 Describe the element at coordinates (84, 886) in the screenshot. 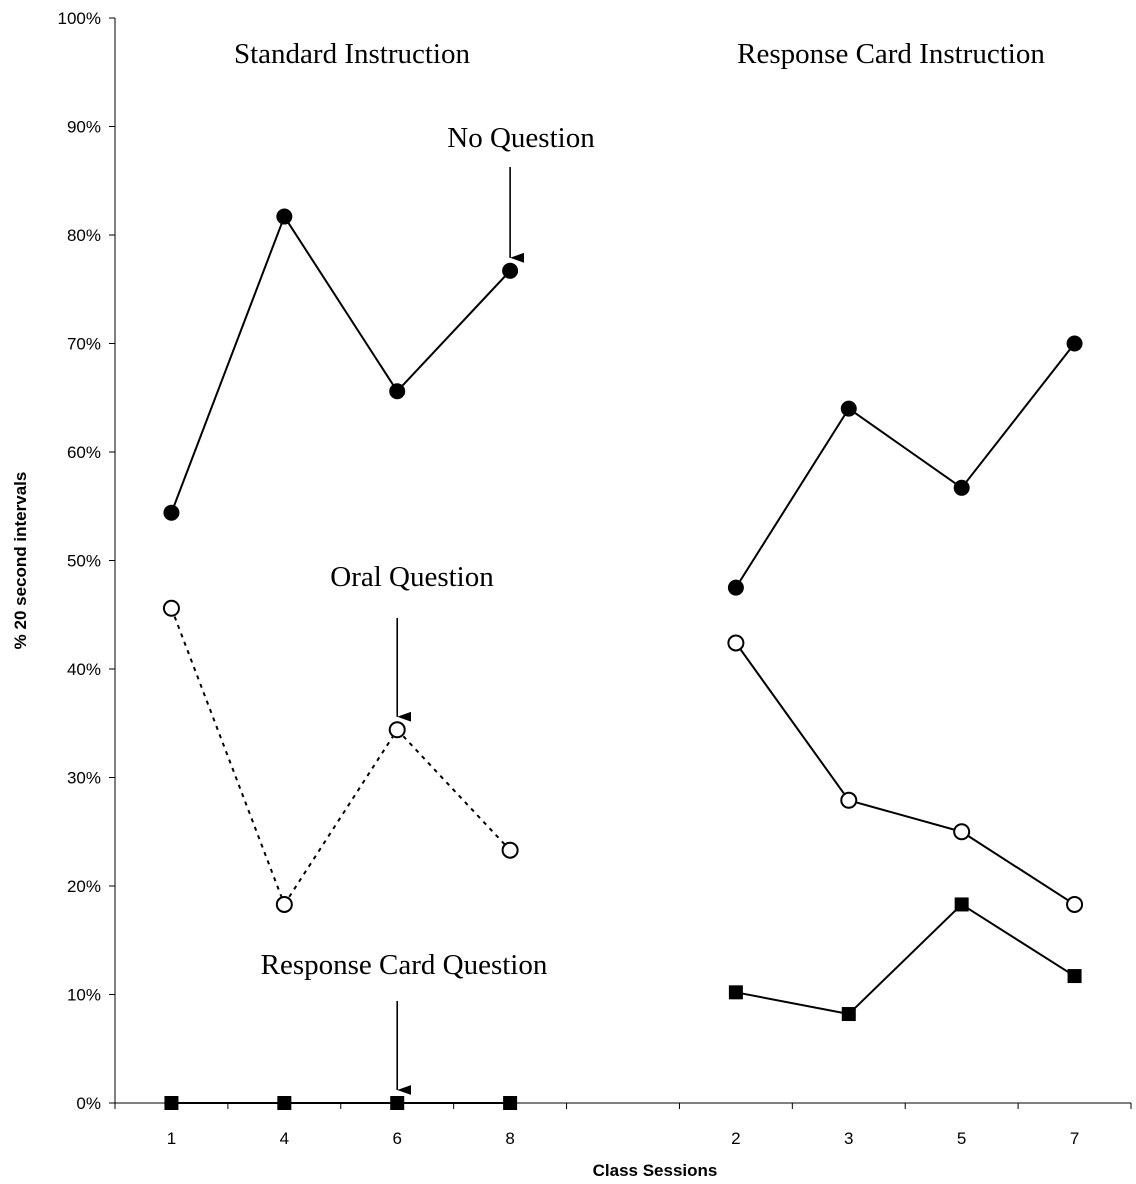

I see `y-tick-label: 20%` at that location.